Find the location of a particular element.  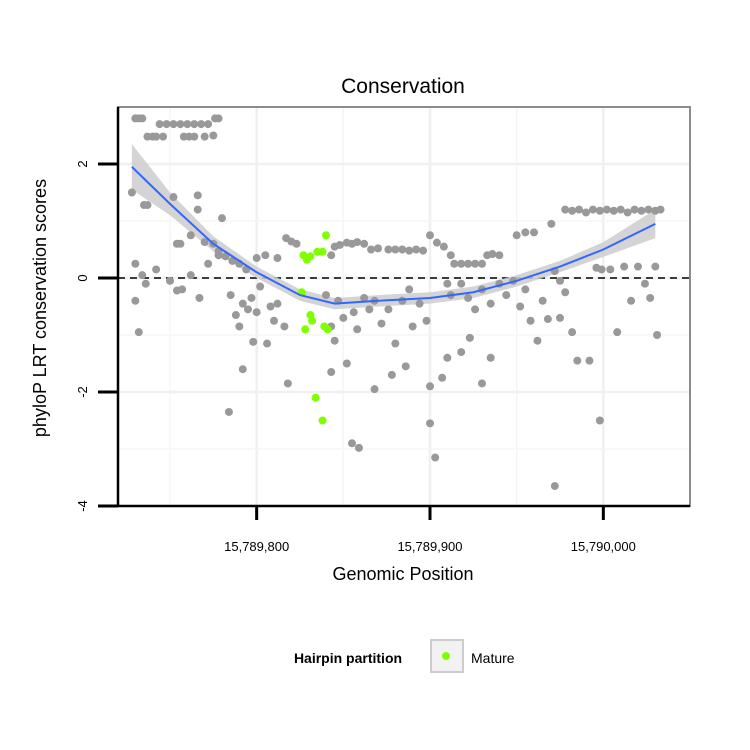

x-tick-label: 15,789,900 is located at coordinates (429, 546).